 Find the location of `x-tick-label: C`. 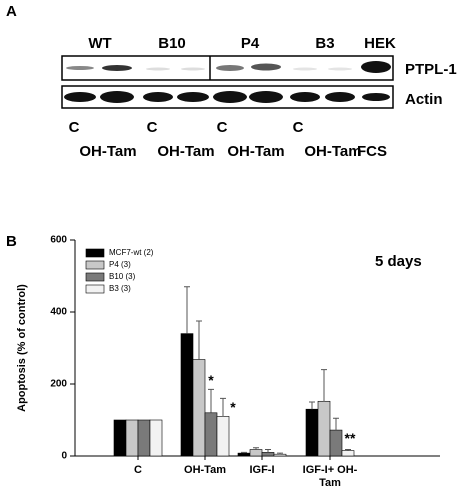

x-tick-label: C is located at coordinates (138, 470).